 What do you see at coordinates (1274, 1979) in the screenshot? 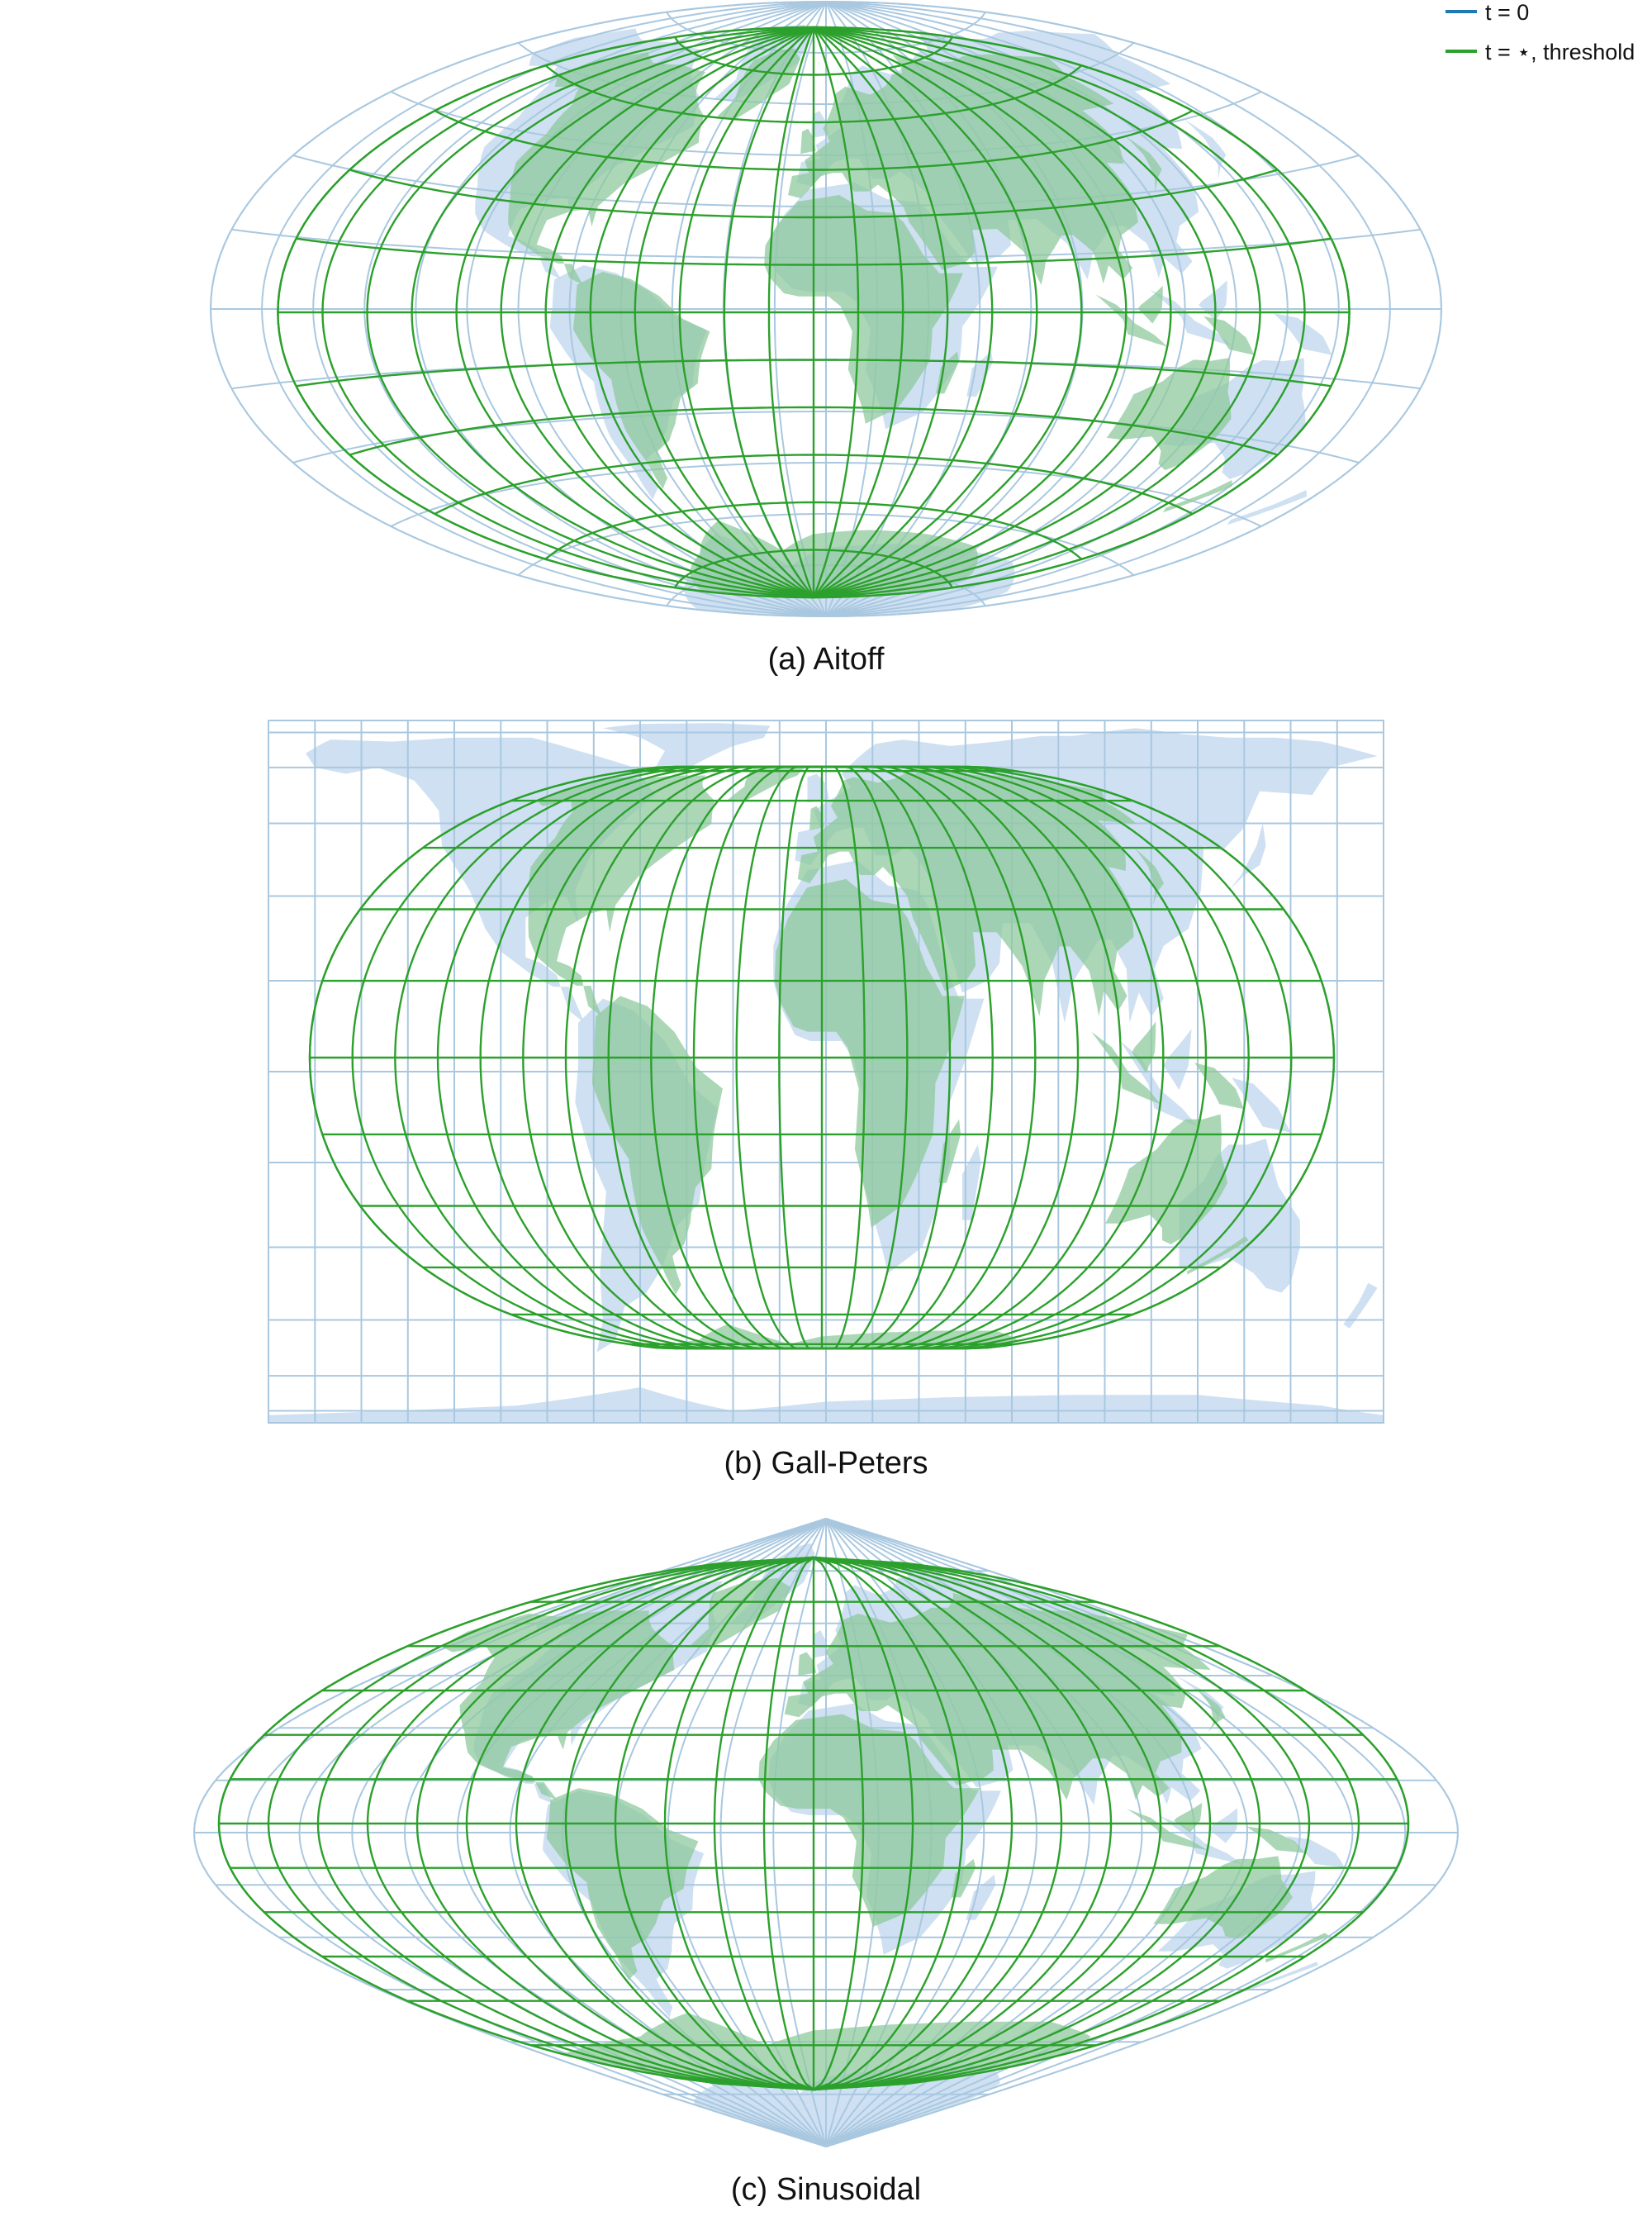
I see `sinusoidal-base-new-zealand-shape` at bounding box center [1274, 1979].